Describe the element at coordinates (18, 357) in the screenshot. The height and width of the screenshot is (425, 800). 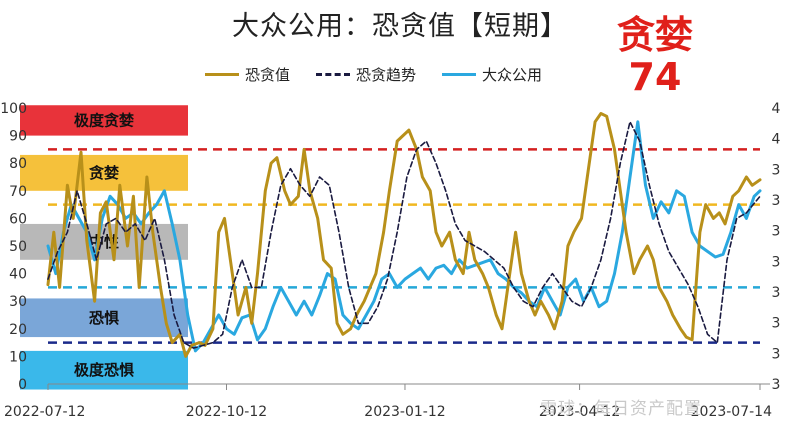
I see `y-left-tick-1: 10` at that location.